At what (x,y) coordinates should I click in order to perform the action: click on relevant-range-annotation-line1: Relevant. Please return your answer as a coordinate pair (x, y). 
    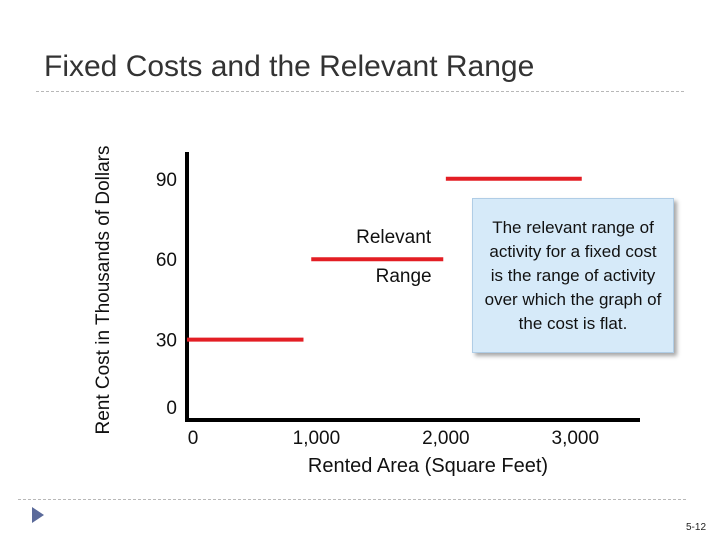
    Looking at the image, I should click on (394, 237).